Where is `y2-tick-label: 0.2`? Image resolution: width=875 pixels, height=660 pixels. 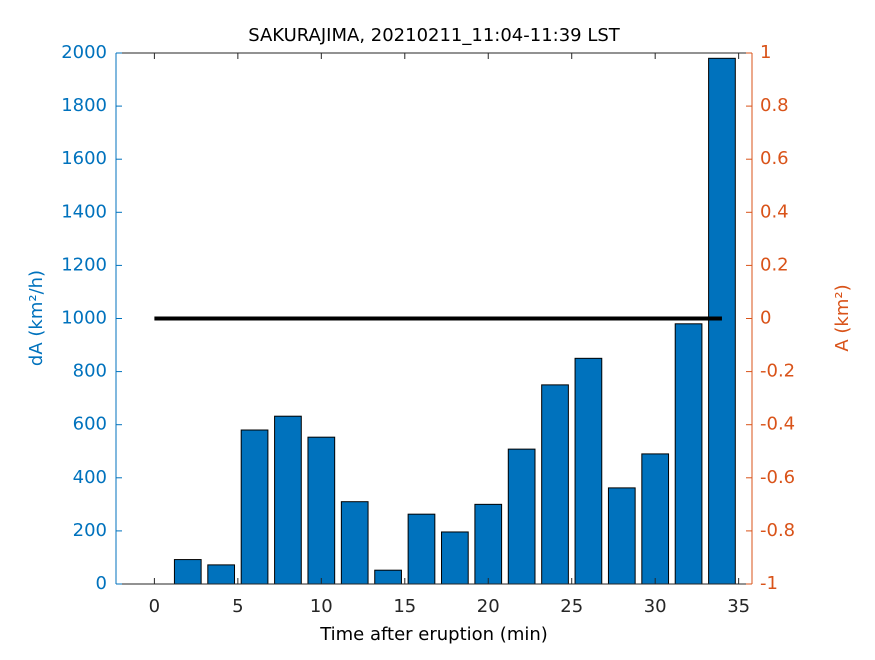
y2-tick-label: 0.2 is located at coordinates (774, 264).